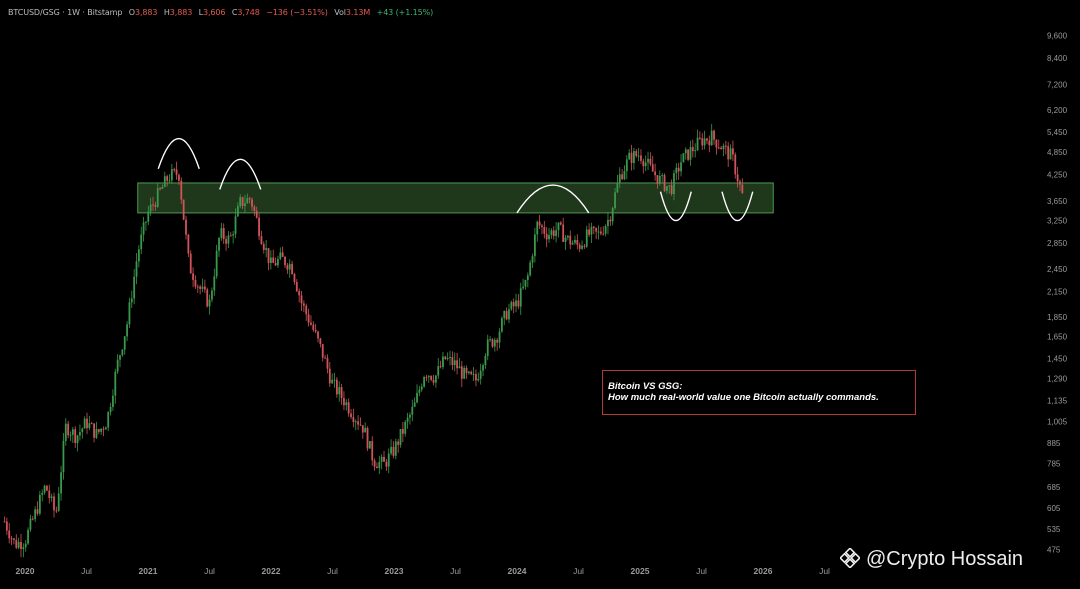 The width and height of the screenshot is (1080, 589). What do you see at coordinates (1054, 550) in the screenshot?
I see `y-tick-label: 475` at bounding box center [1054, 550].